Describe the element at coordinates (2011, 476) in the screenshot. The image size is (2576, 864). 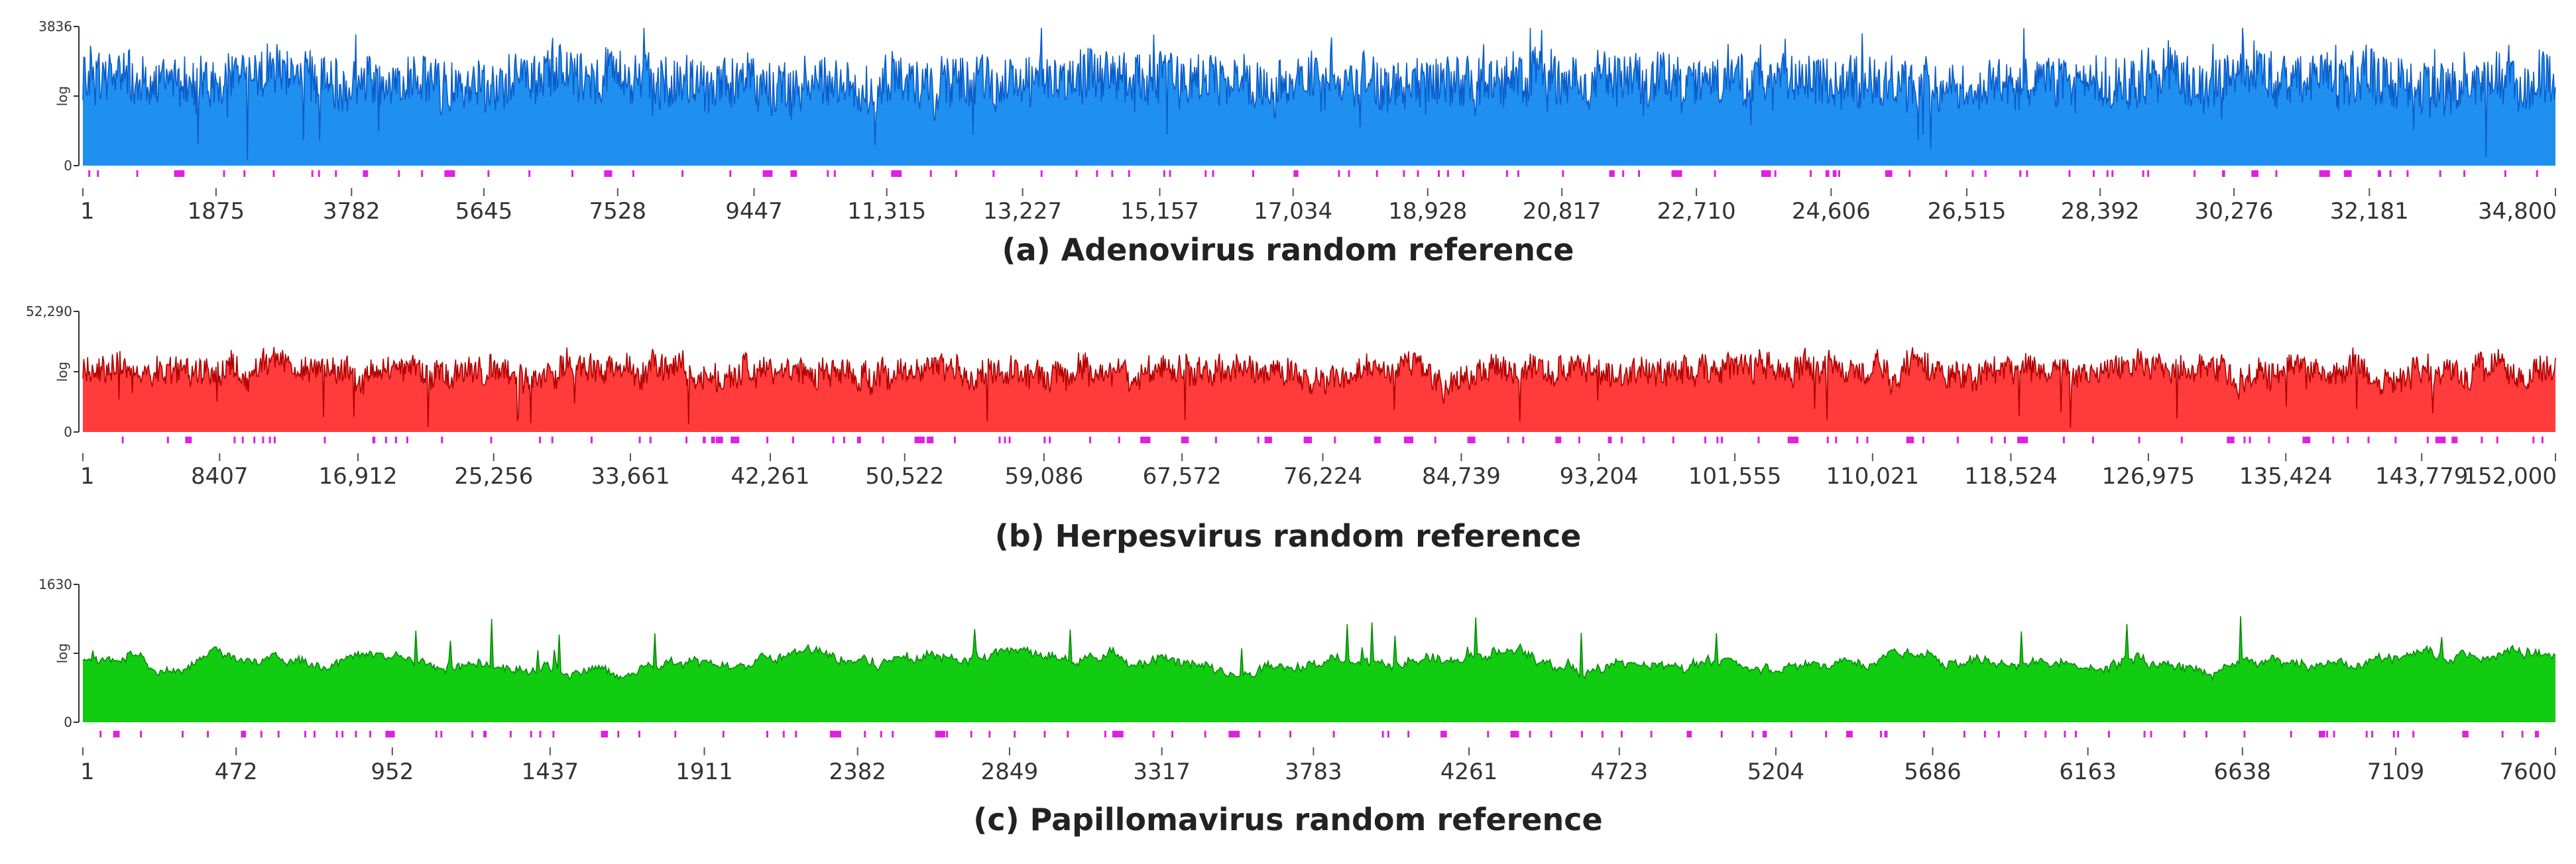
I see `x-tick-label: 118,524` at that location.